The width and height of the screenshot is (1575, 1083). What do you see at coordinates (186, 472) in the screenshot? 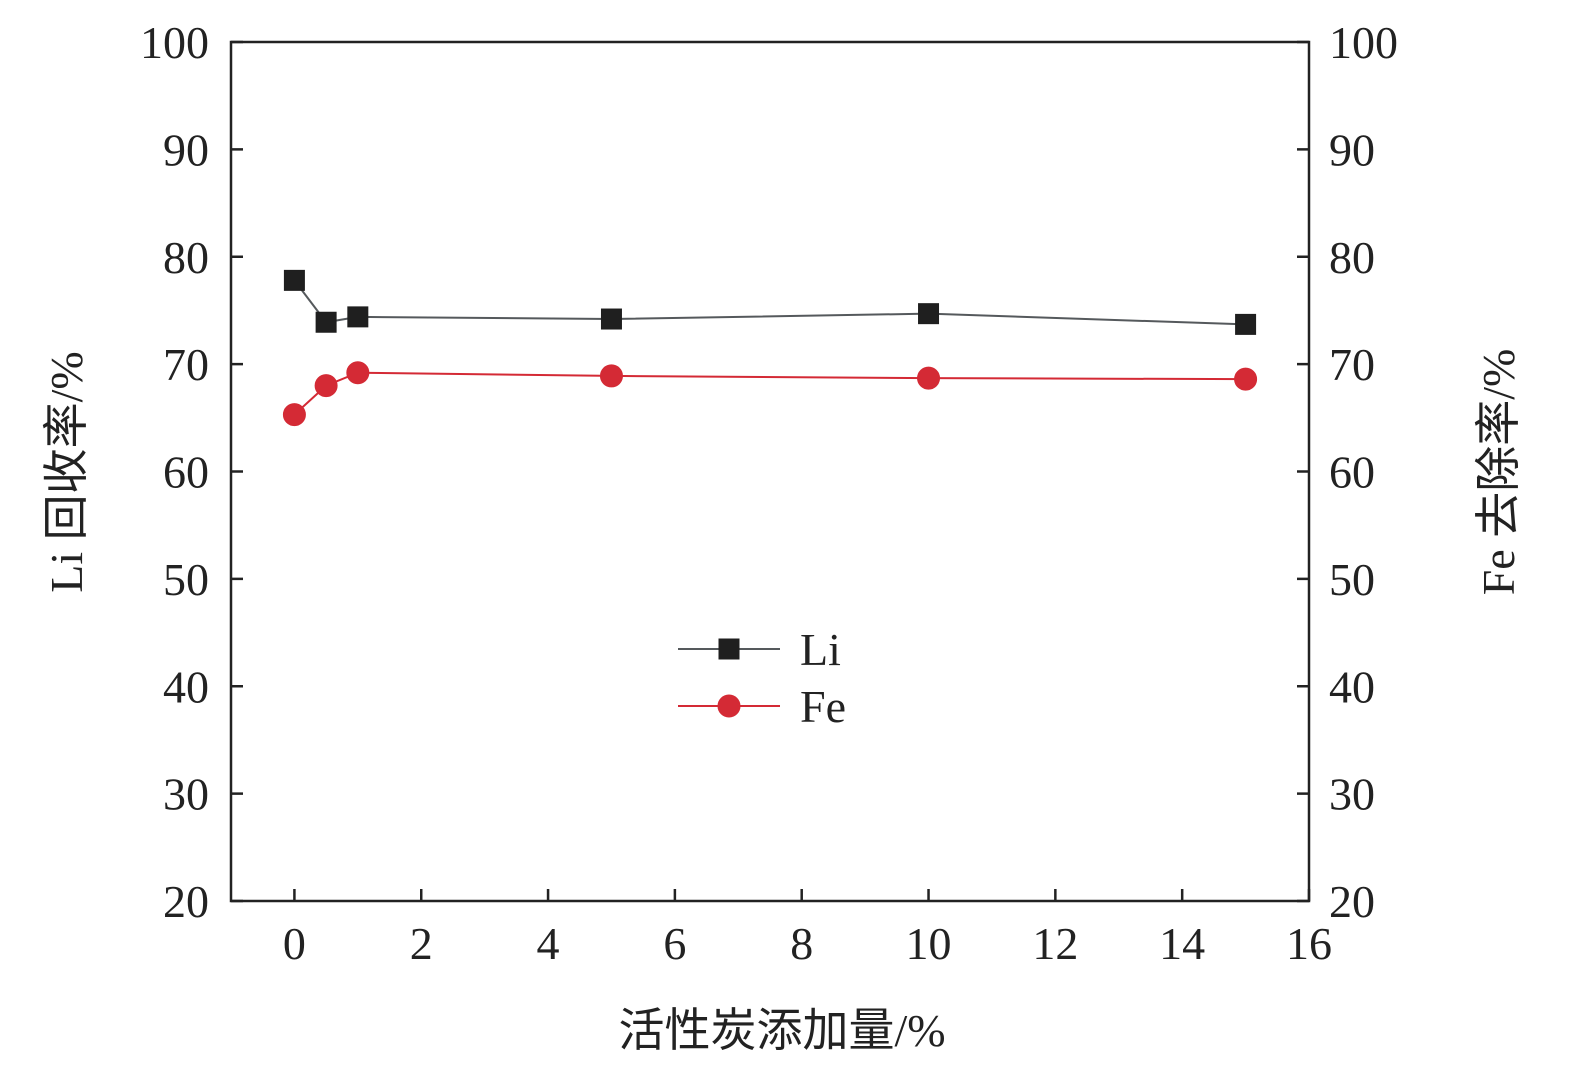
I see `y-left-tick-label: 60` at bounding box center [186, 472].